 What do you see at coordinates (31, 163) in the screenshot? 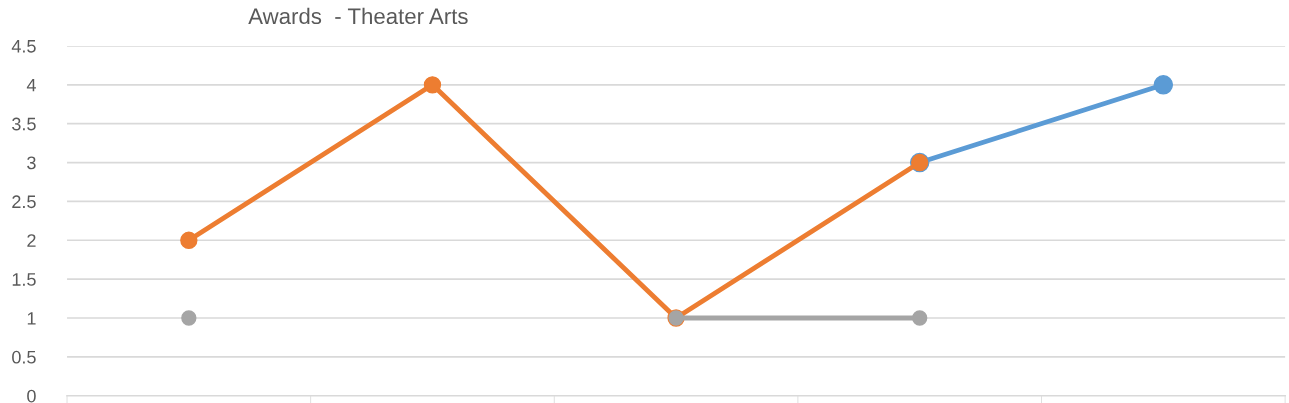
I see `y-tick-label: 3` at bounding box center [31, 163].